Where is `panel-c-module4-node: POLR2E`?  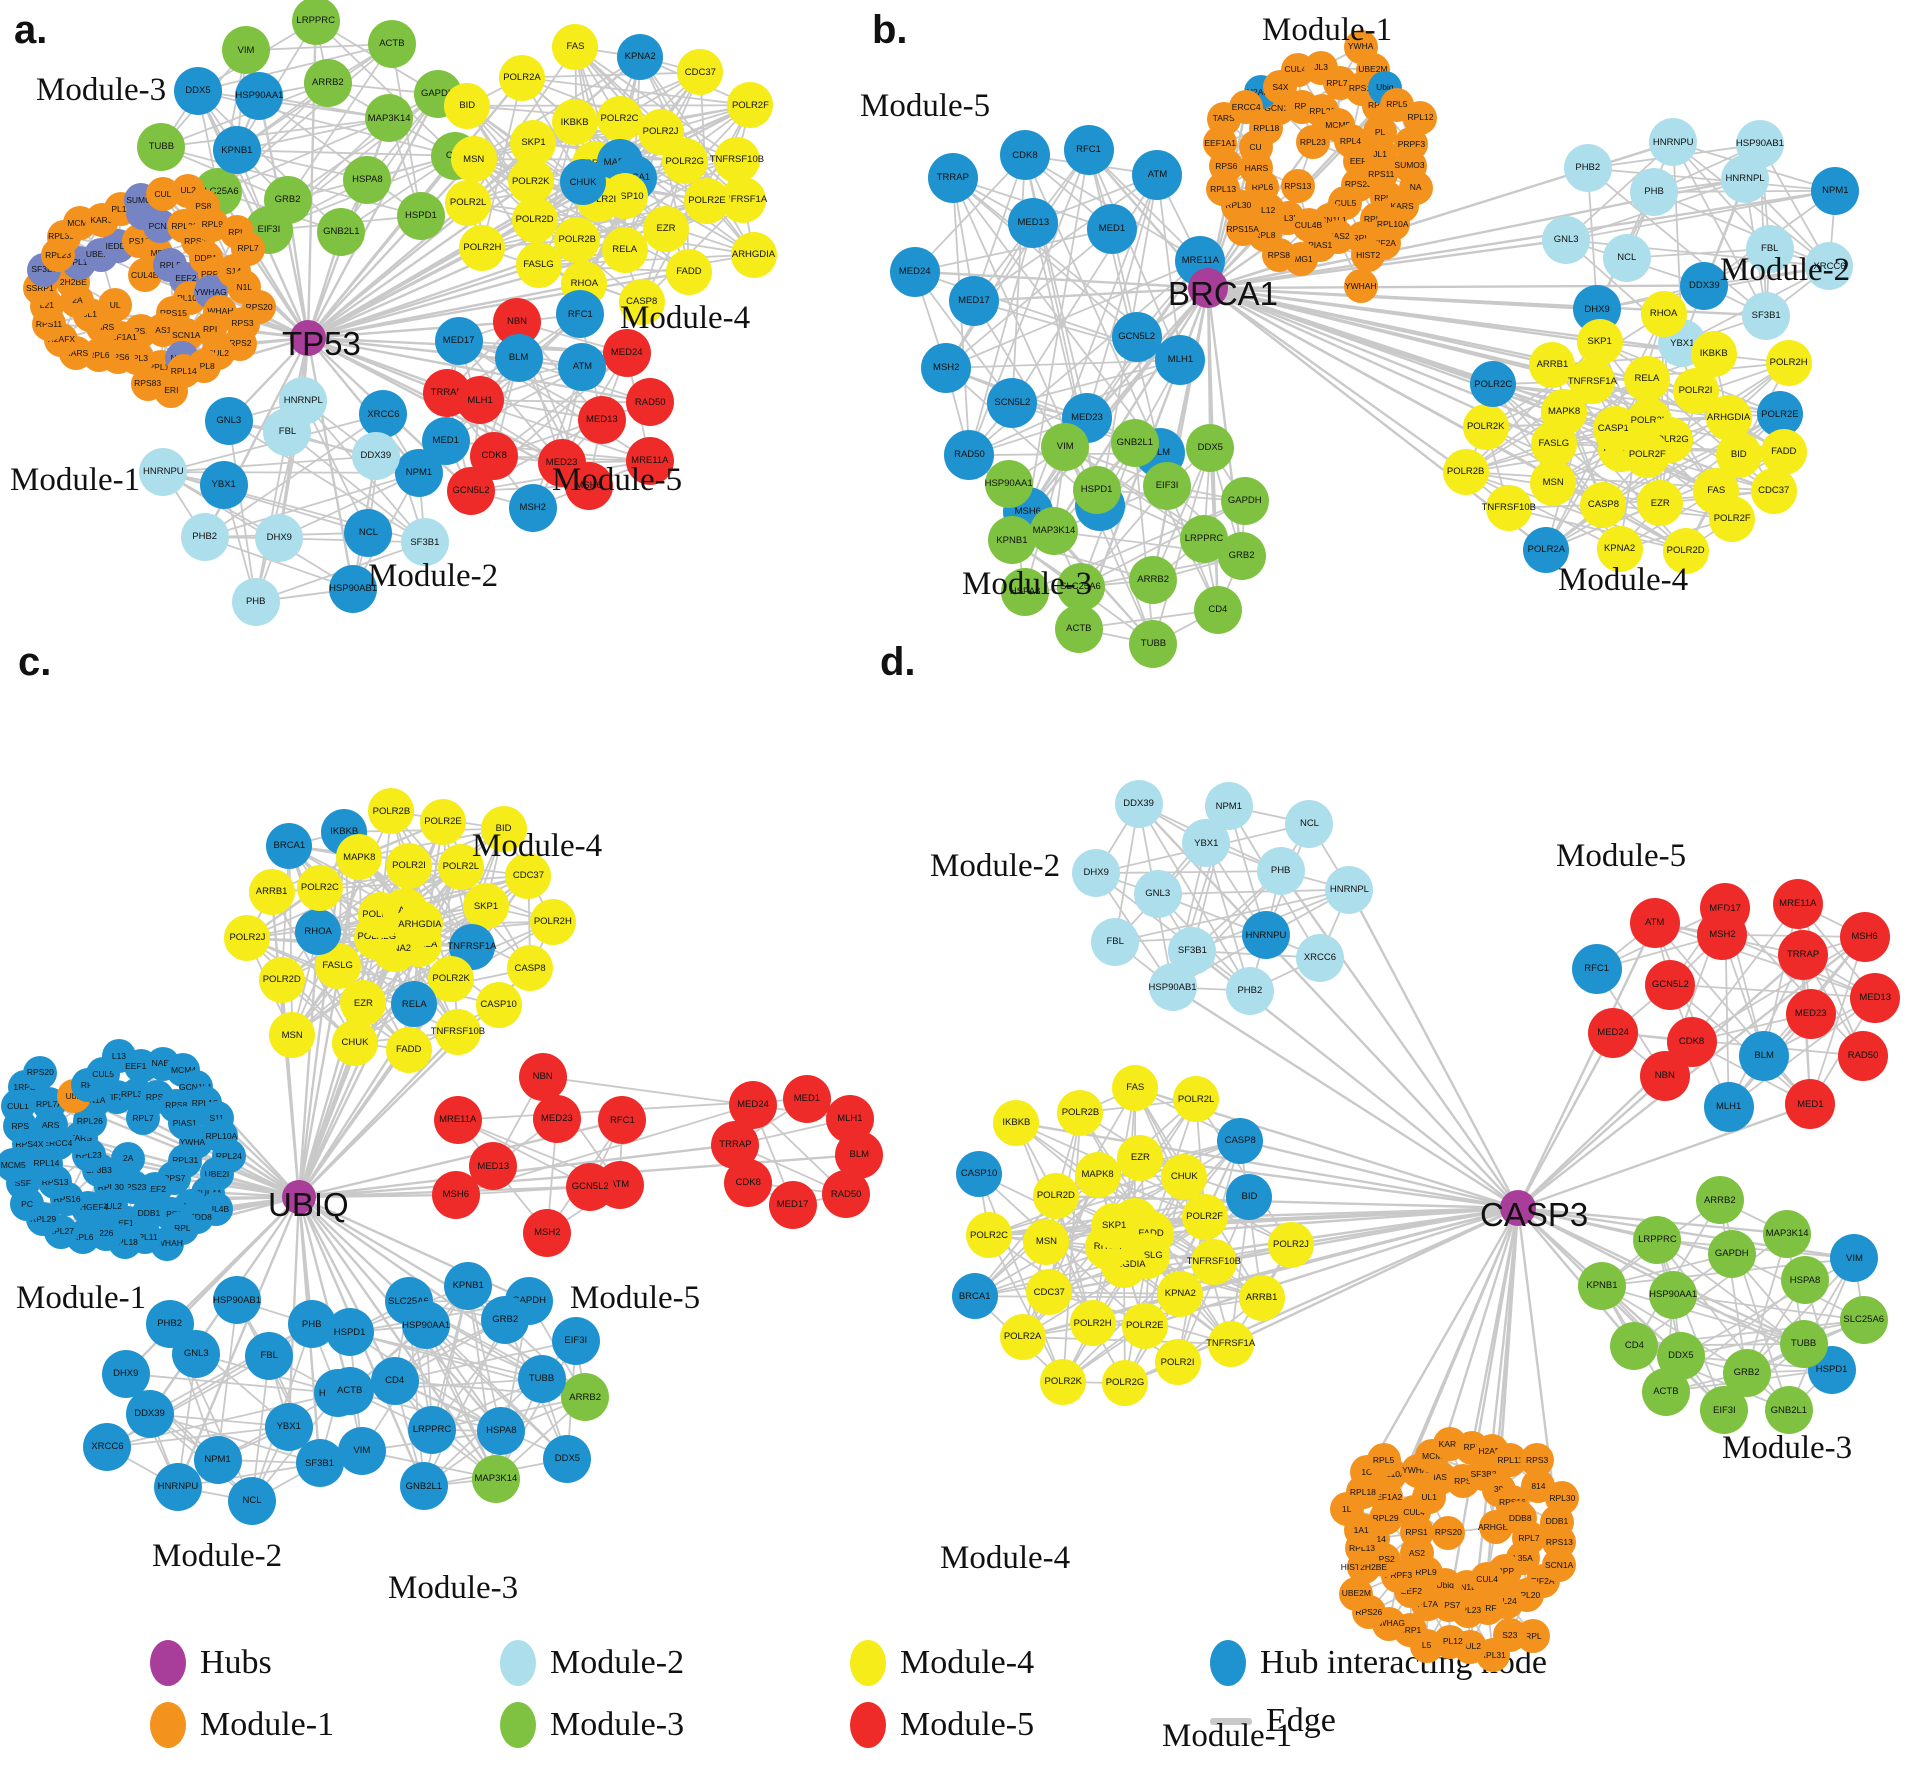 panel-c-module4-node: POLR2E is located at coordinates (442, 822).